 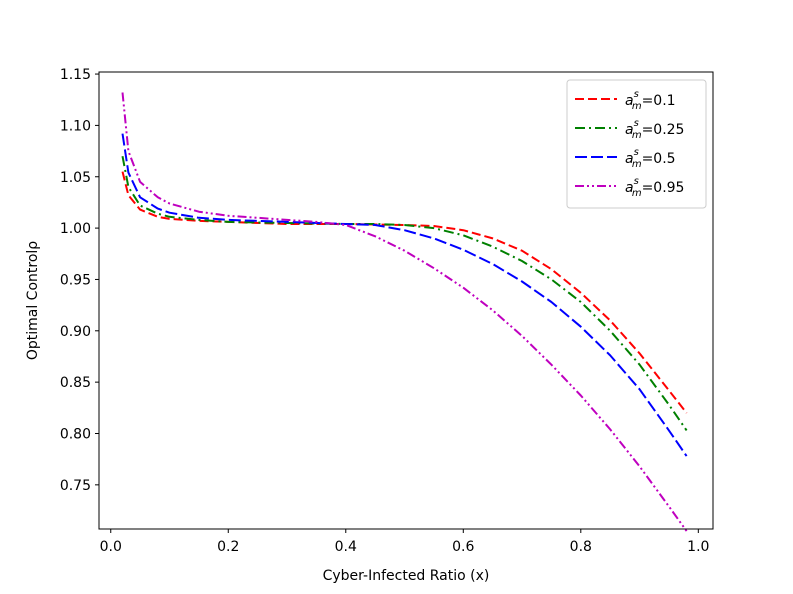 I want to click on y-tick-label: 1.00, so click(x=75, y=229).